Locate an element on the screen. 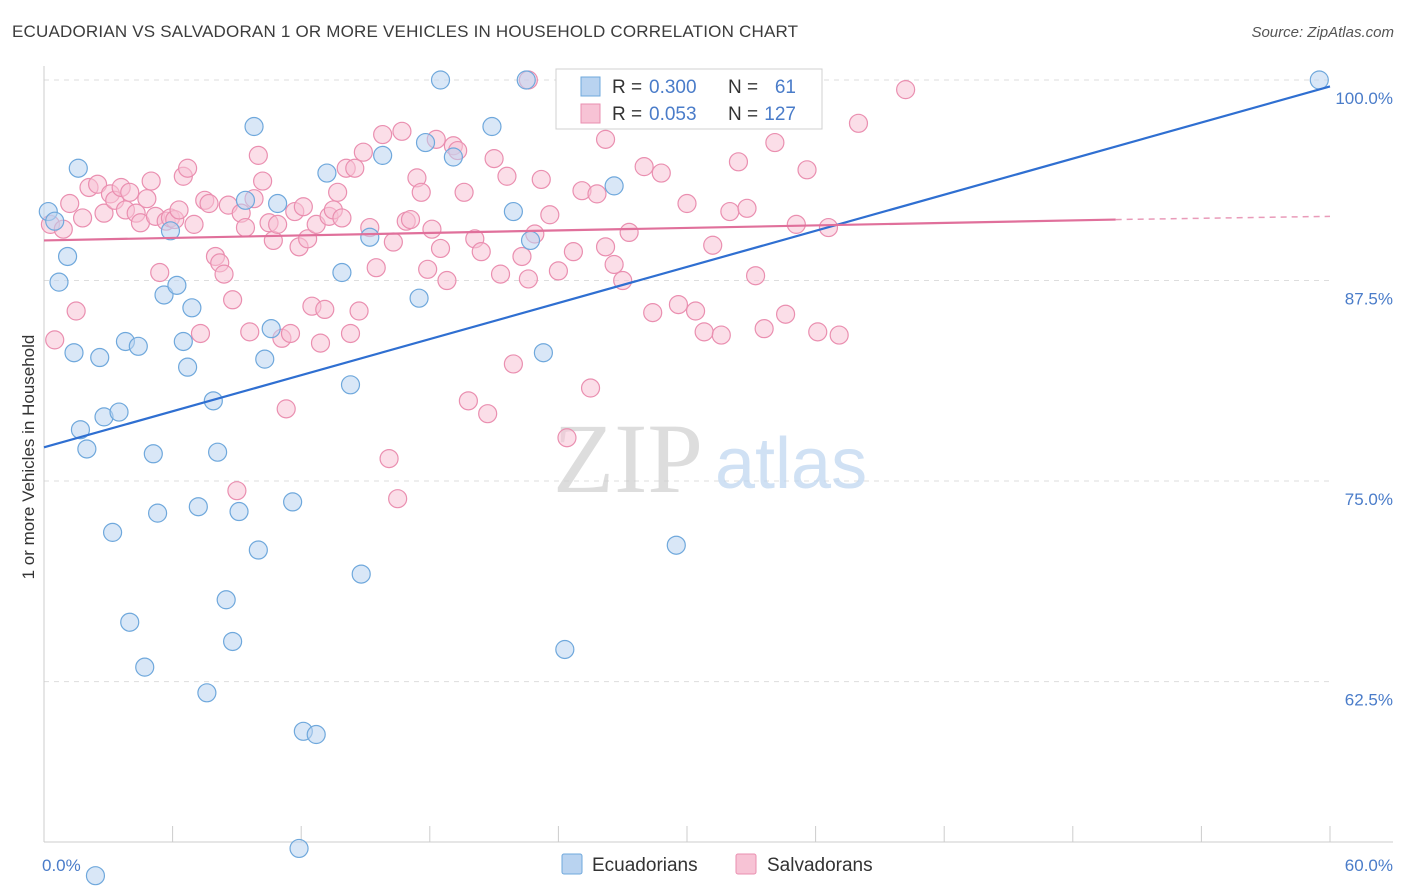 This screenshot has height=892, width=1406. bottom-legend-label: Ecuadorians is located at coordinates (645, 865).